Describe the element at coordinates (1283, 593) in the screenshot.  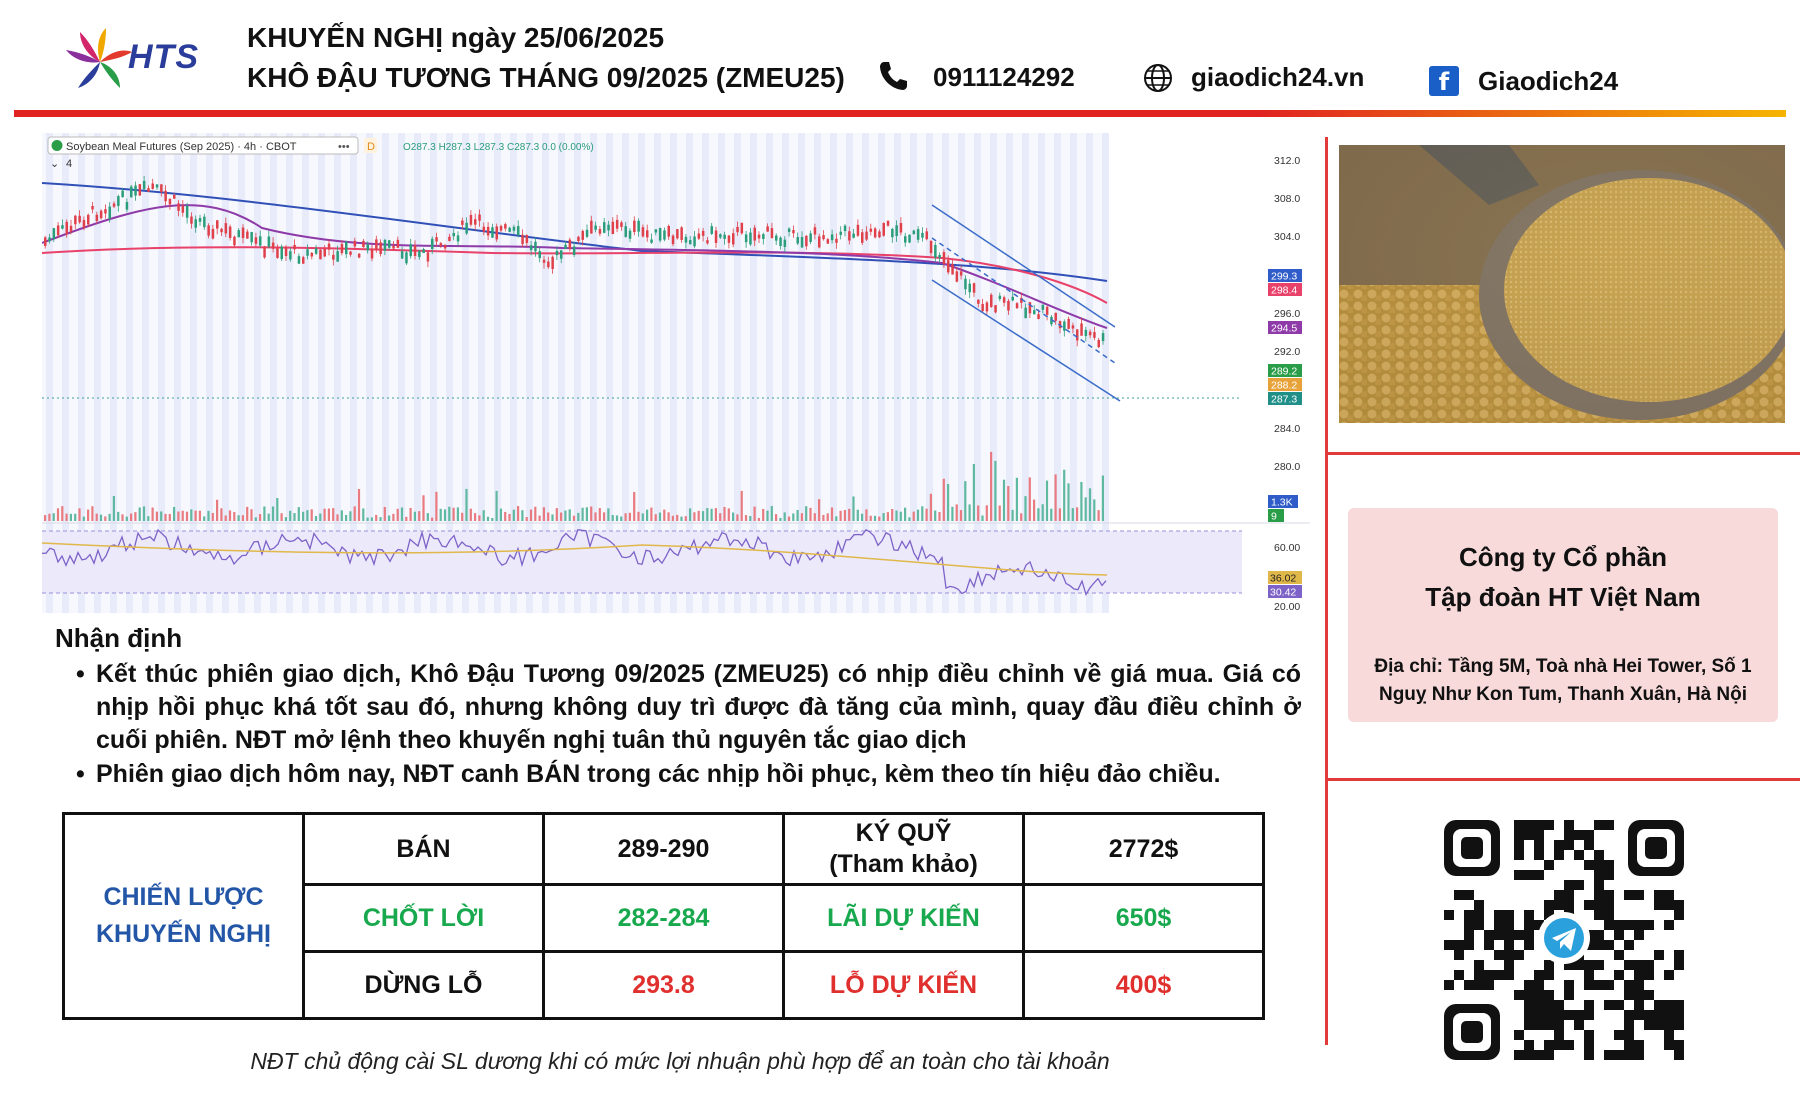
I see `rsi-badge: 30.42` at that location.